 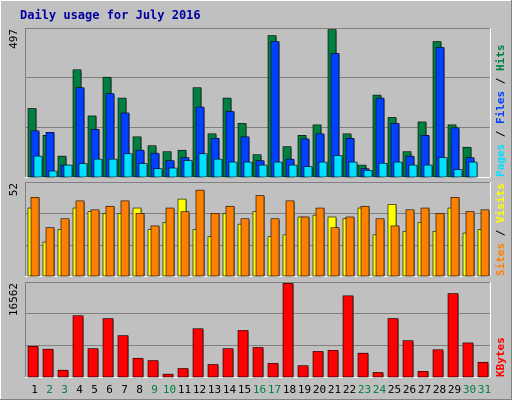 I want to click on x-tick-label-9: 9, so click(x=154, y=389).